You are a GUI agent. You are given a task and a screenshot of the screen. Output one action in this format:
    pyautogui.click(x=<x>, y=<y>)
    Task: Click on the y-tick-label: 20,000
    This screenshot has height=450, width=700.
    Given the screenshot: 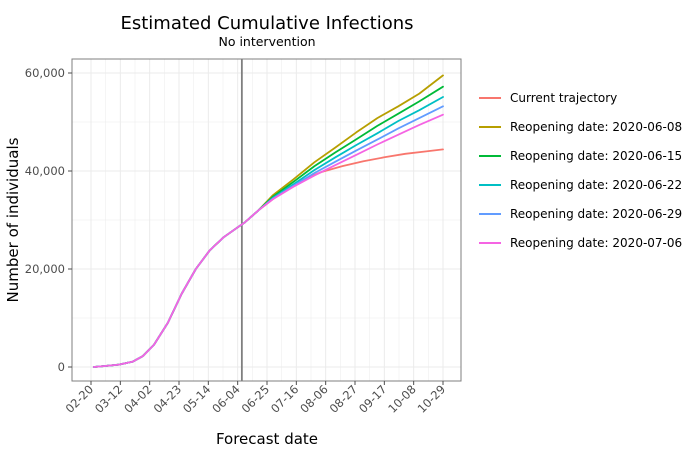 What is the action you would take?
    pyautogui.click(x=45, y=269)
    